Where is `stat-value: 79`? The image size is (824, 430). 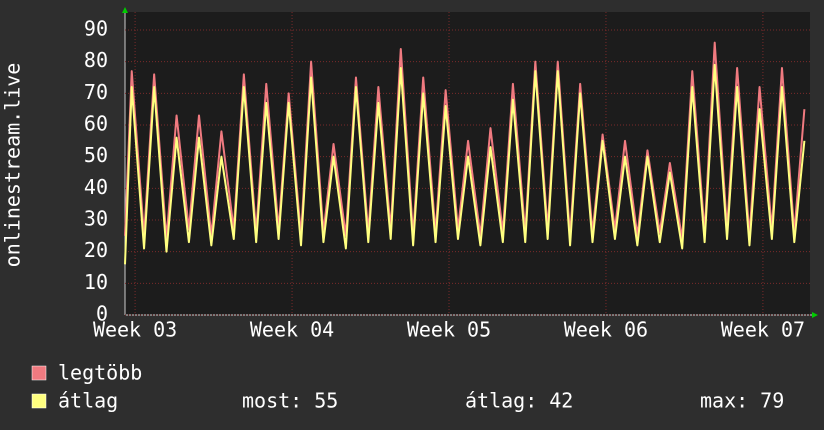 stat-value: 79 is located at coordinates (772, 401).